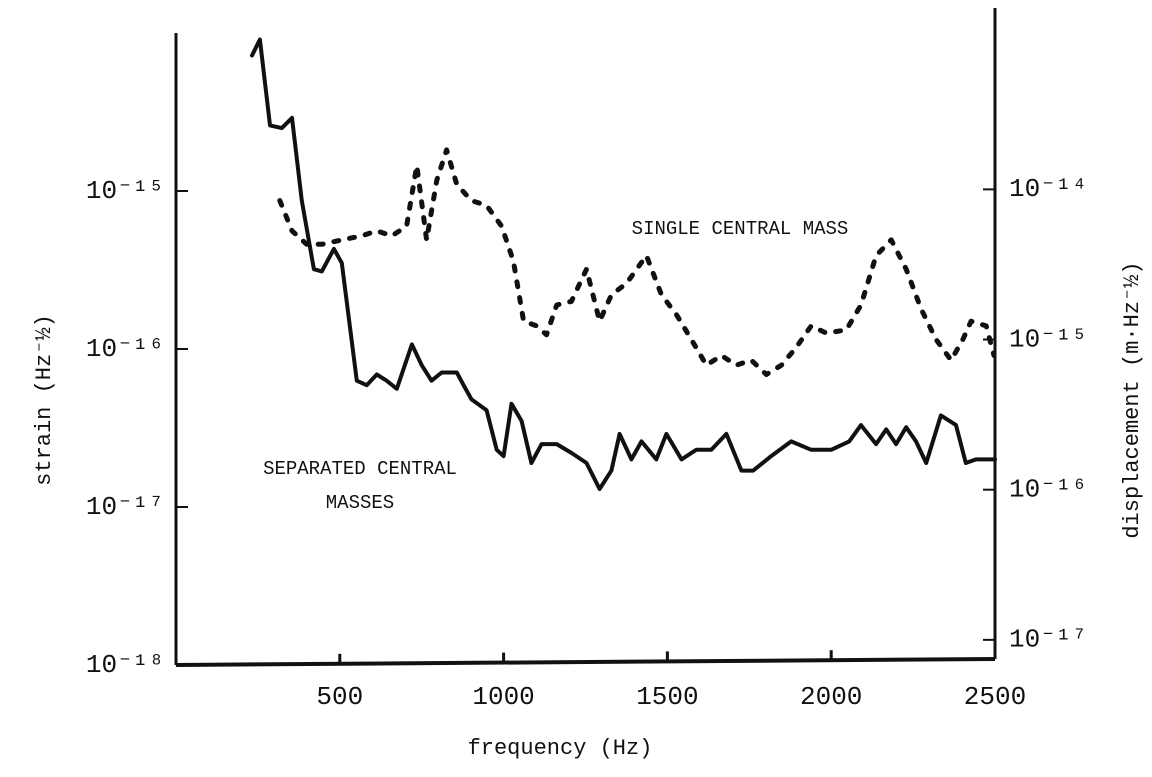 Image resolution: width=1152 pixels, height=777 pixels. I want to click on x-tick-label: 500, so click(339, 697).